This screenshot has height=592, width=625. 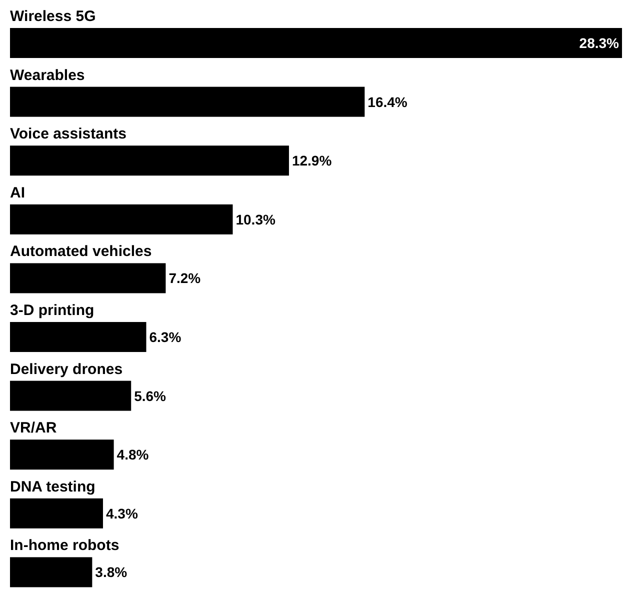 I want to click on y-tick-label: VR/AR, so click(x=33, y=428).